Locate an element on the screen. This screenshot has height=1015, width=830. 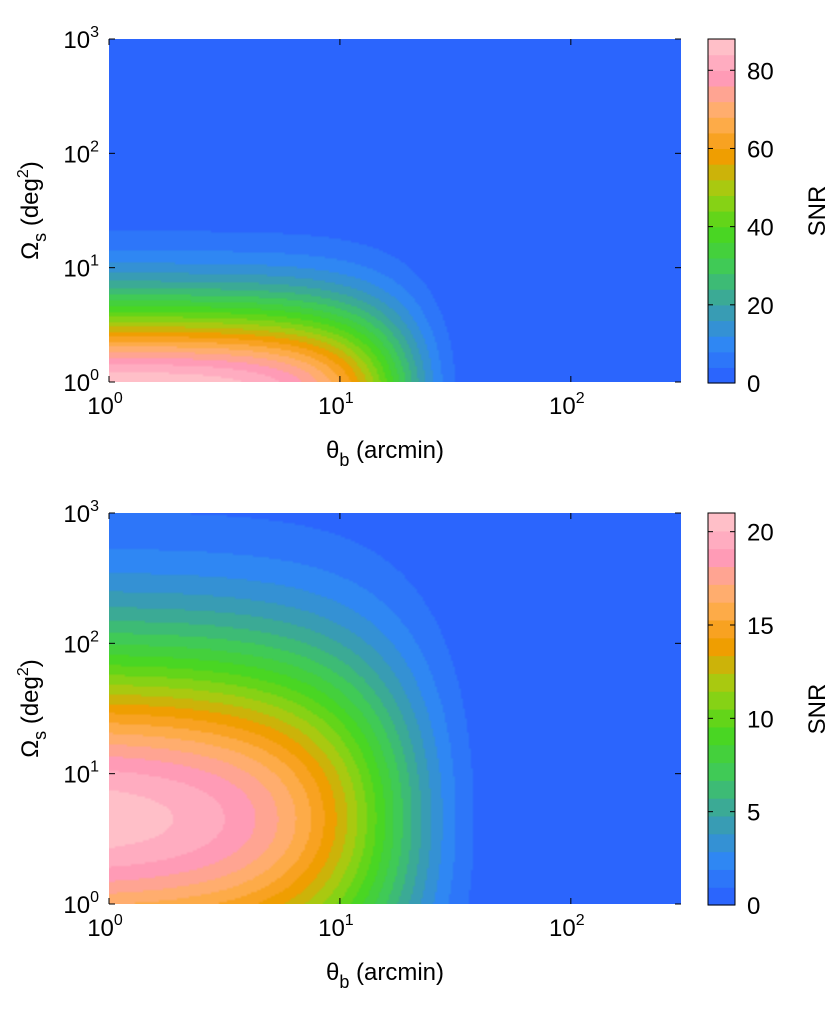
colorbar-tick-label: 80 is located at coordinates (760, 71).